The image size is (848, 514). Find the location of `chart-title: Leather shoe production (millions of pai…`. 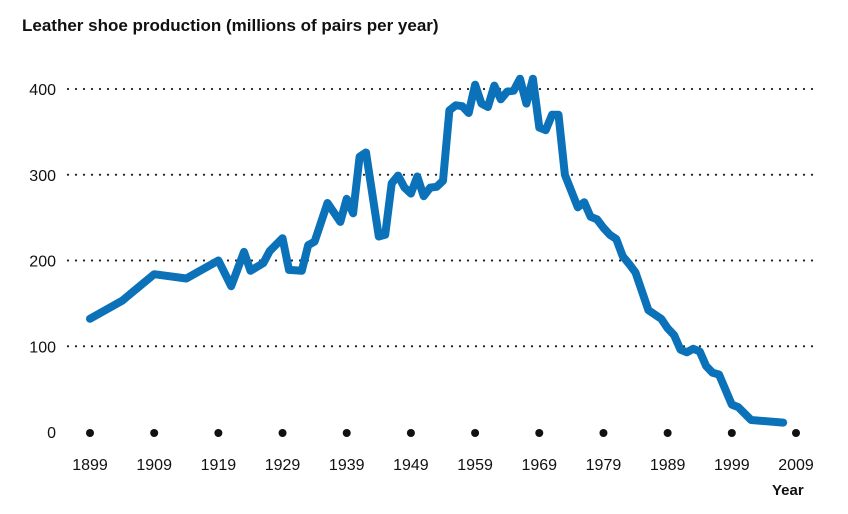

chart-title: Leather shoe production (millions of pai… is located at coordinates (230, 25).